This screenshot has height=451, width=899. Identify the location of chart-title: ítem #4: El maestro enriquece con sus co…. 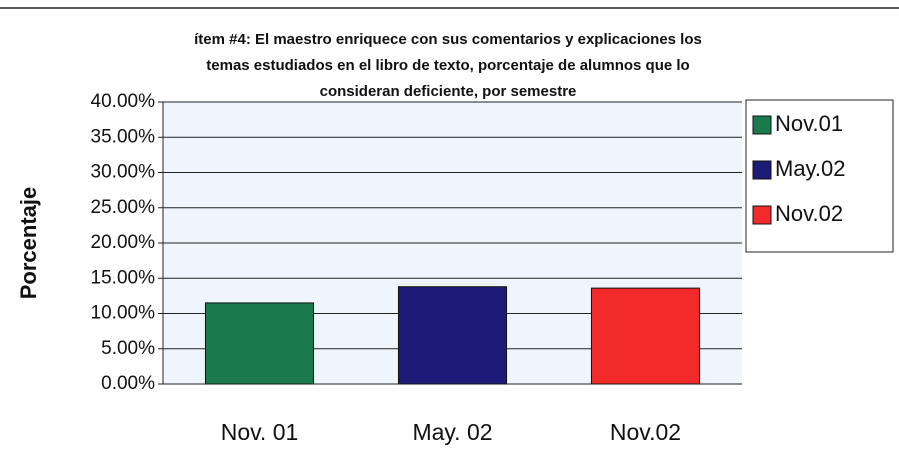
(448, 39).